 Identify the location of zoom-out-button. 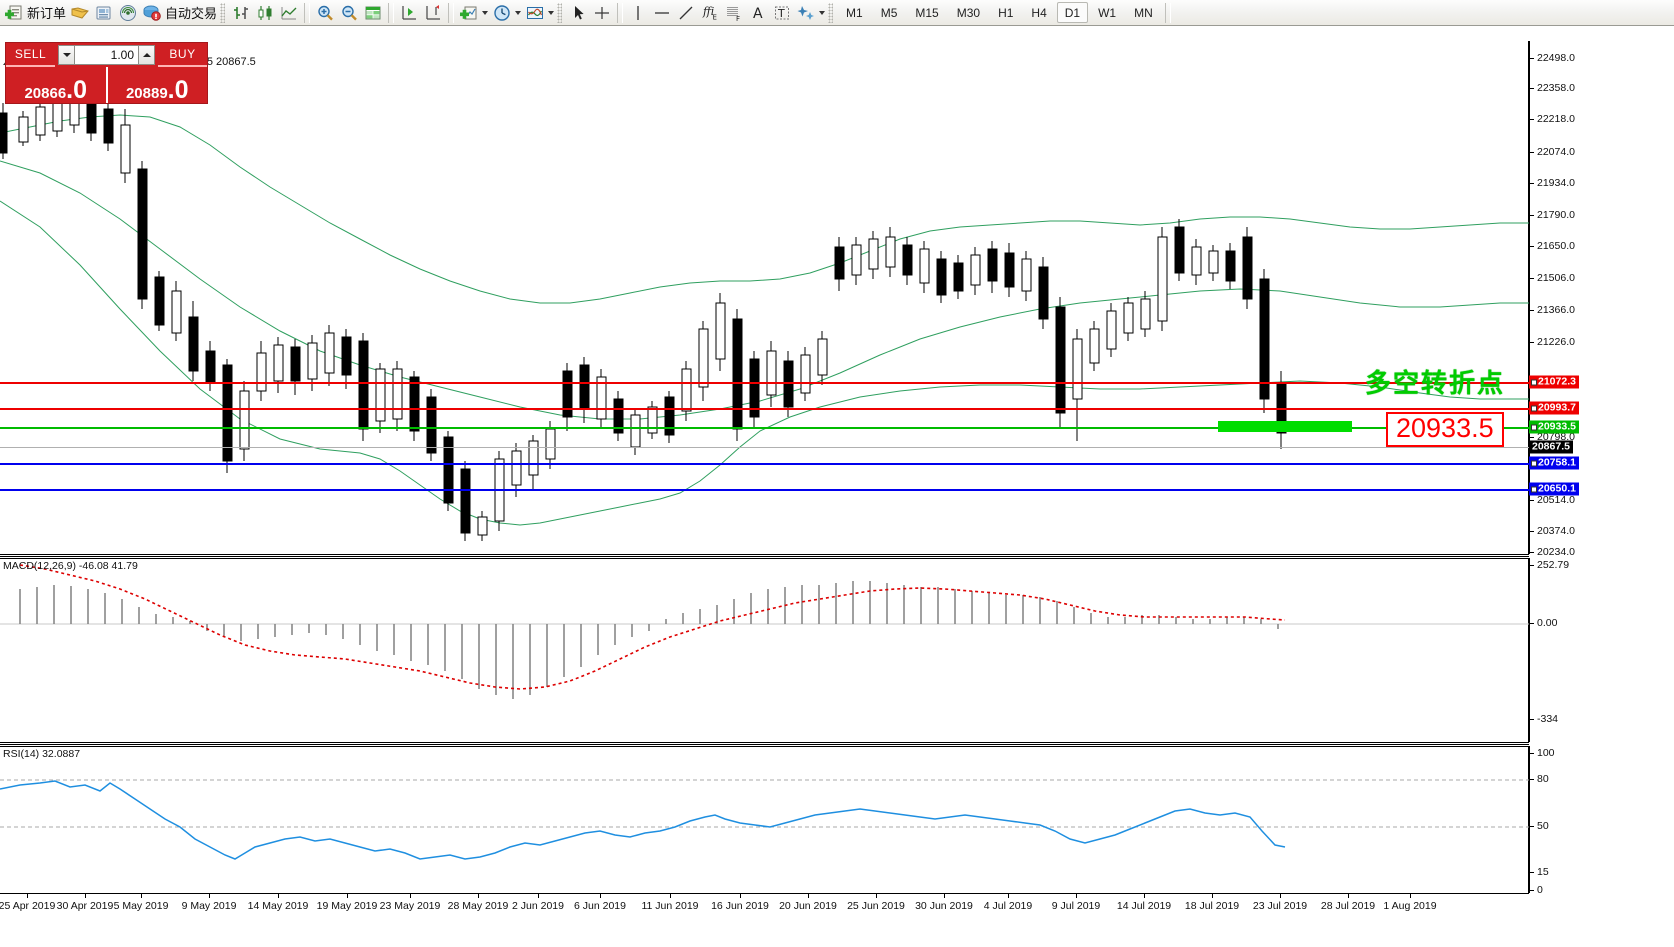
(349, 13).